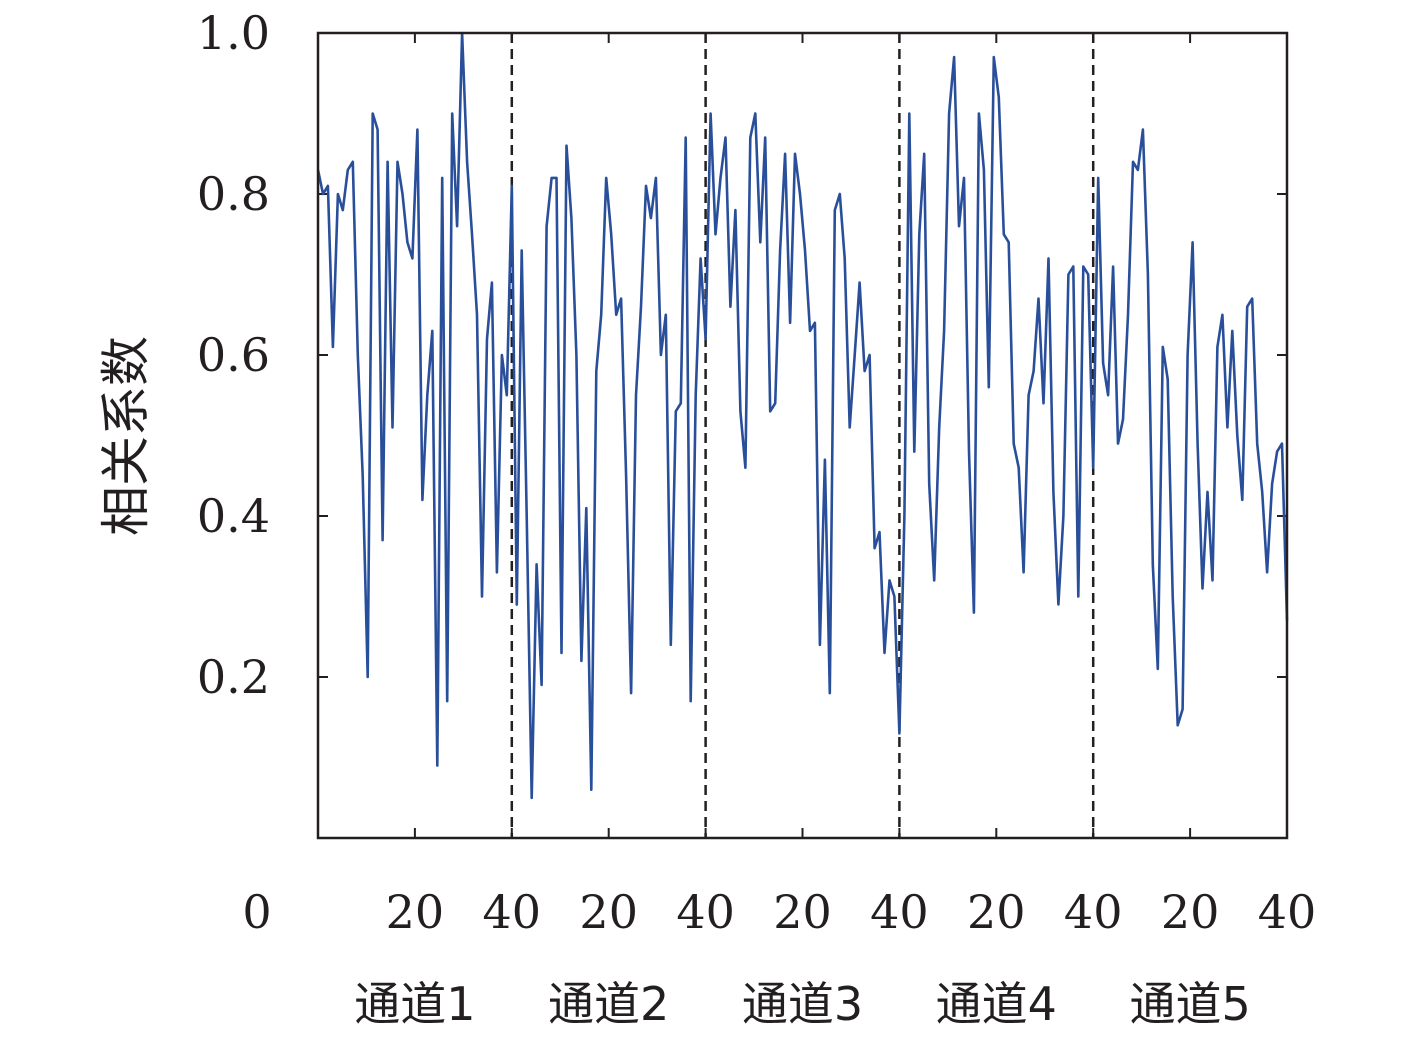  I want to click on x-tick-label: 0, so click(256, 912).